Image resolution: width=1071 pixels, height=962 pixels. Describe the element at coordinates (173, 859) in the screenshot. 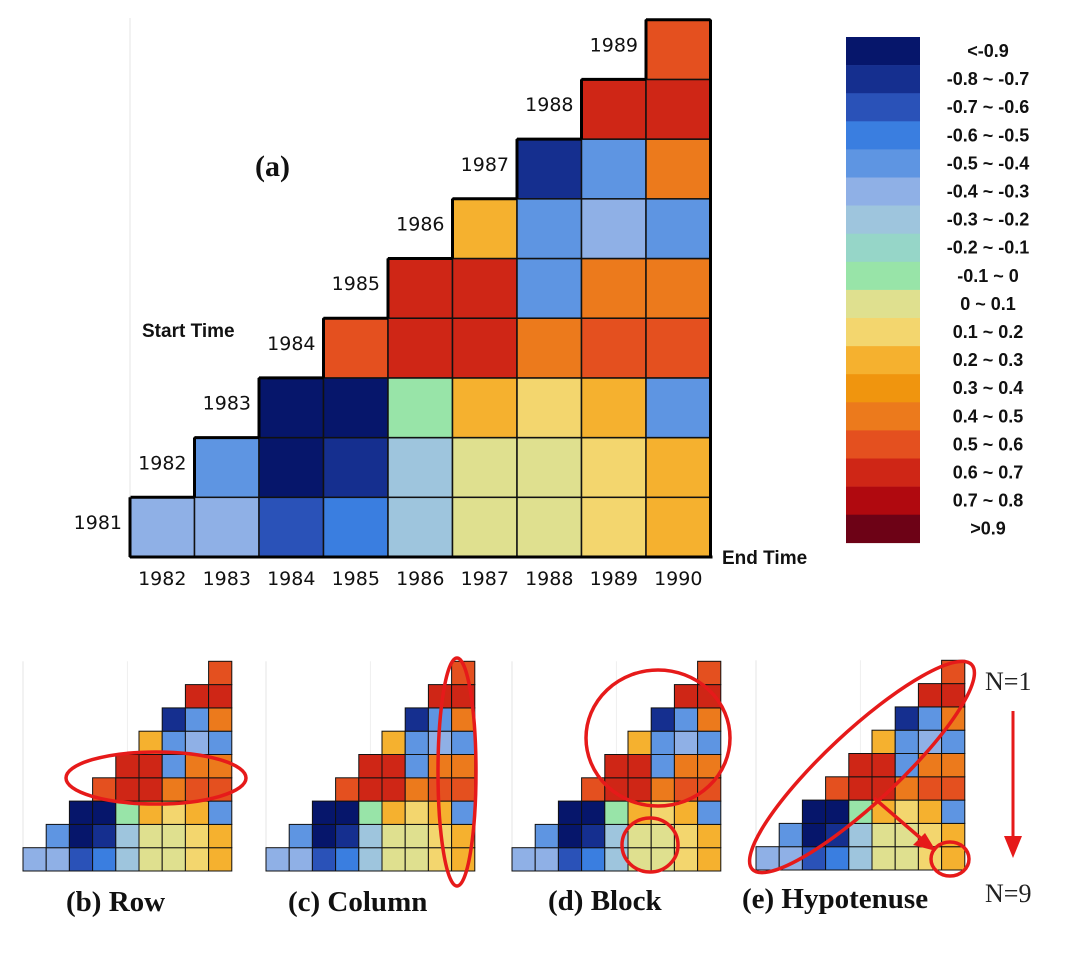

I see `row-mini-cell-1981-1988` at that location.